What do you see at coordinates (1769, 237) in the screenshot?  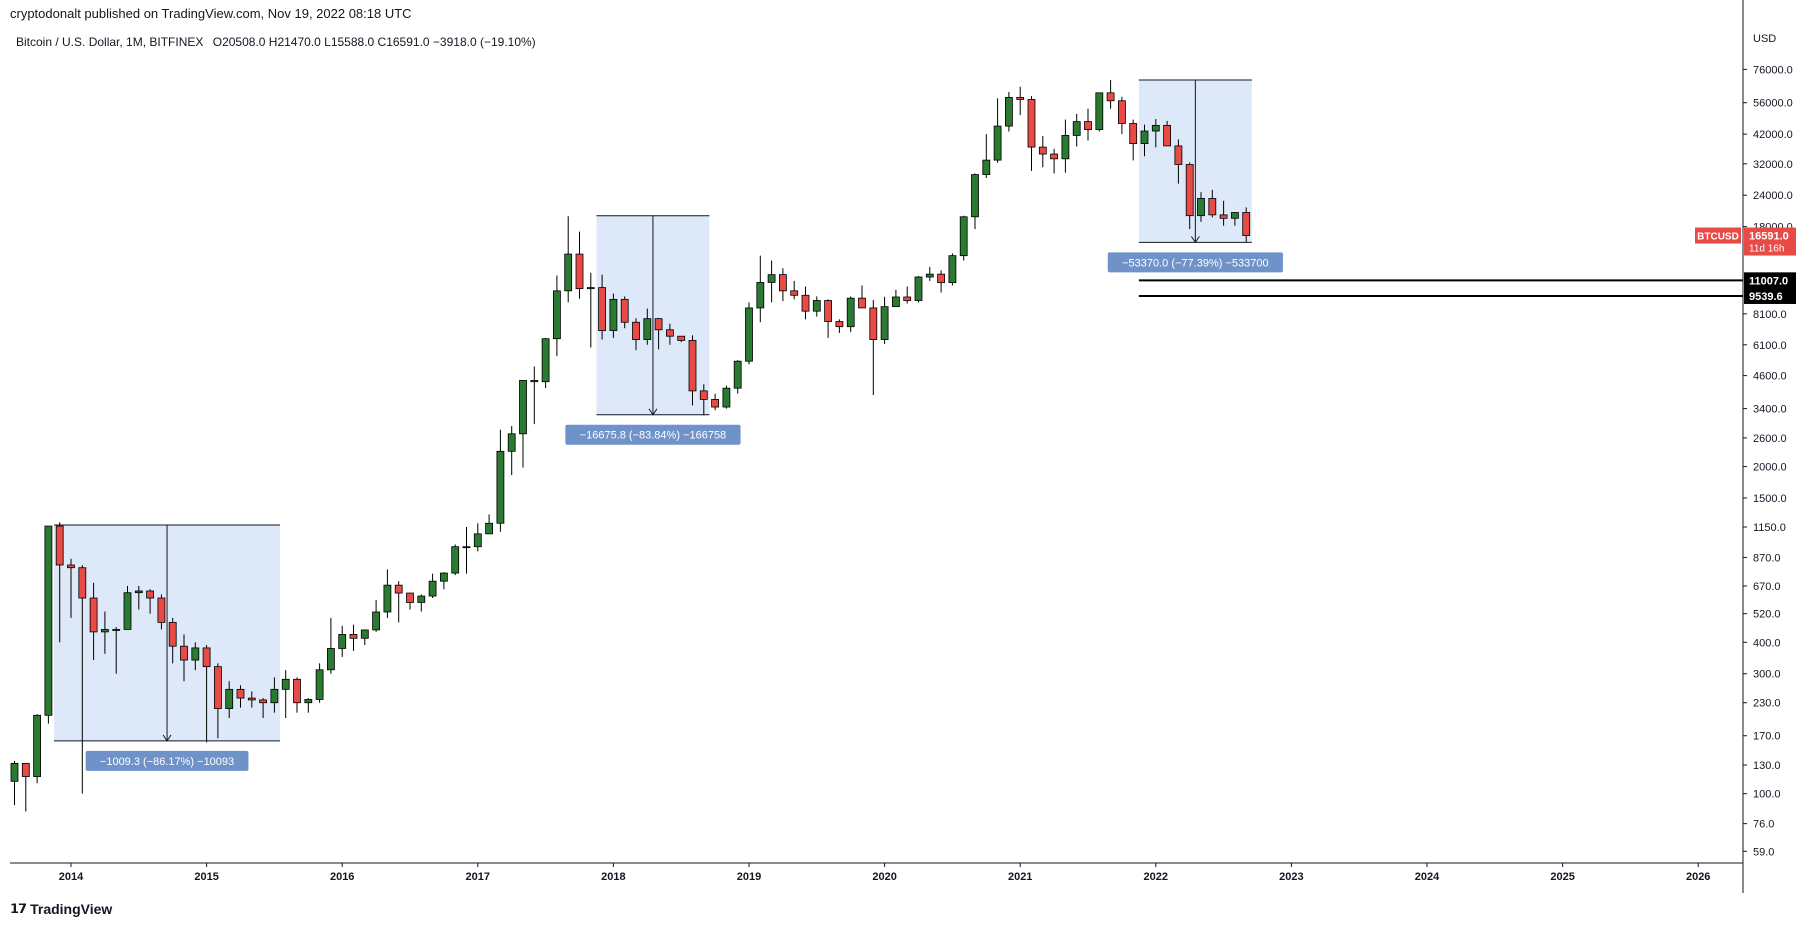 I see `last-price-label: 16591.0` at bounding box center [1769, 237].